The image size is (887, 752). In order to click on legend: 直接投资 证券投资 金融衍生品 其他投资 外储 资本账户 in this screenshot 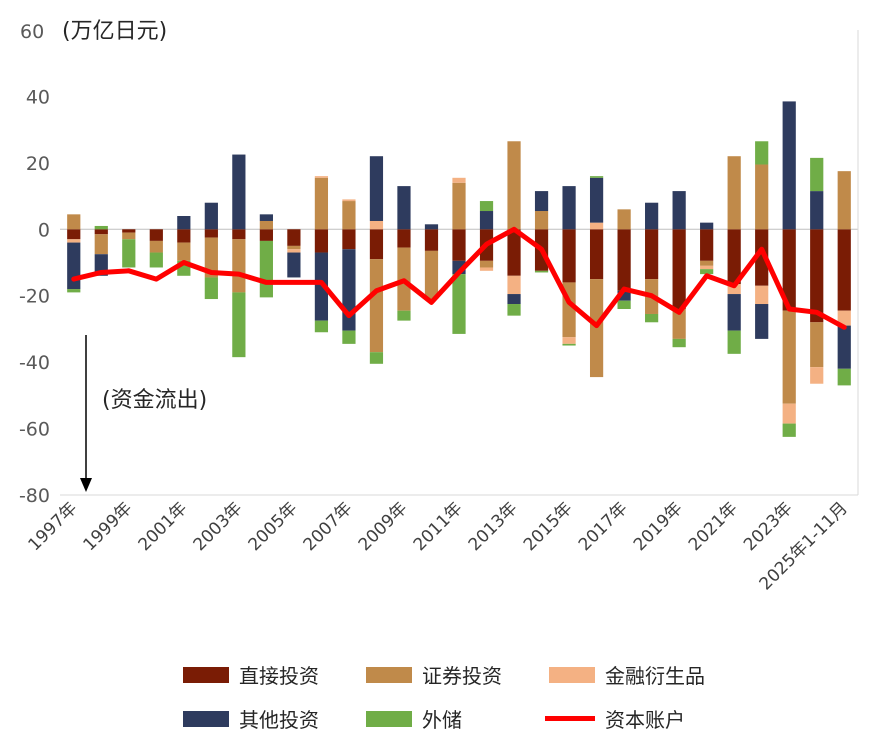, I will do `click(443, 696)`.